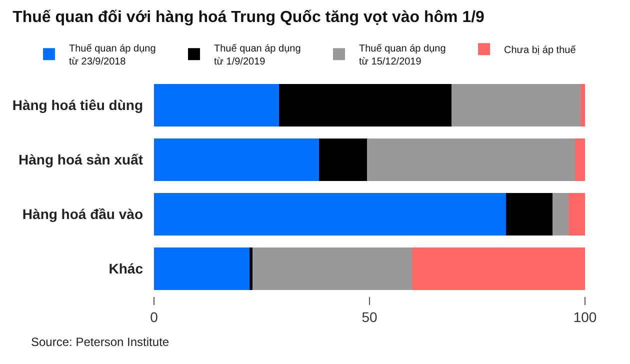  Describe the element at coordinates (77, 105) in the screenshot. I see `y-tick-label: Hàng hoá tiêu dùng` at that location.